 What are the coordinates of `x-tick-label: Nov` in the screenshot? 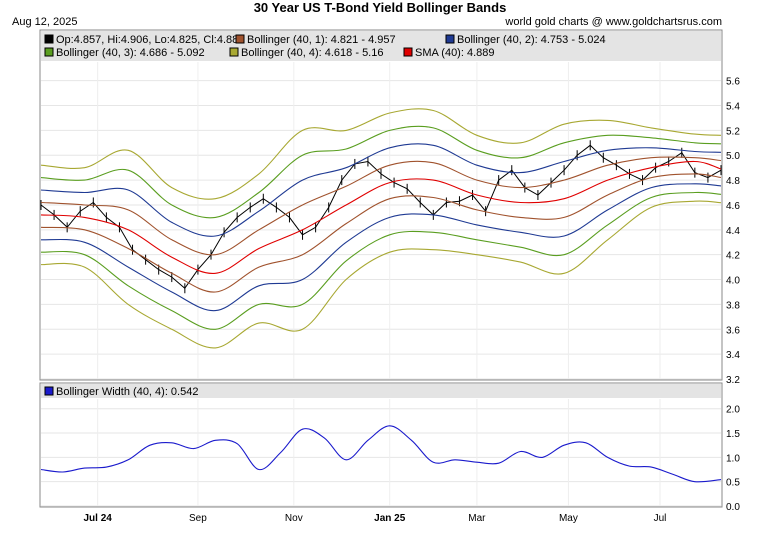 It's located at (294, 518).